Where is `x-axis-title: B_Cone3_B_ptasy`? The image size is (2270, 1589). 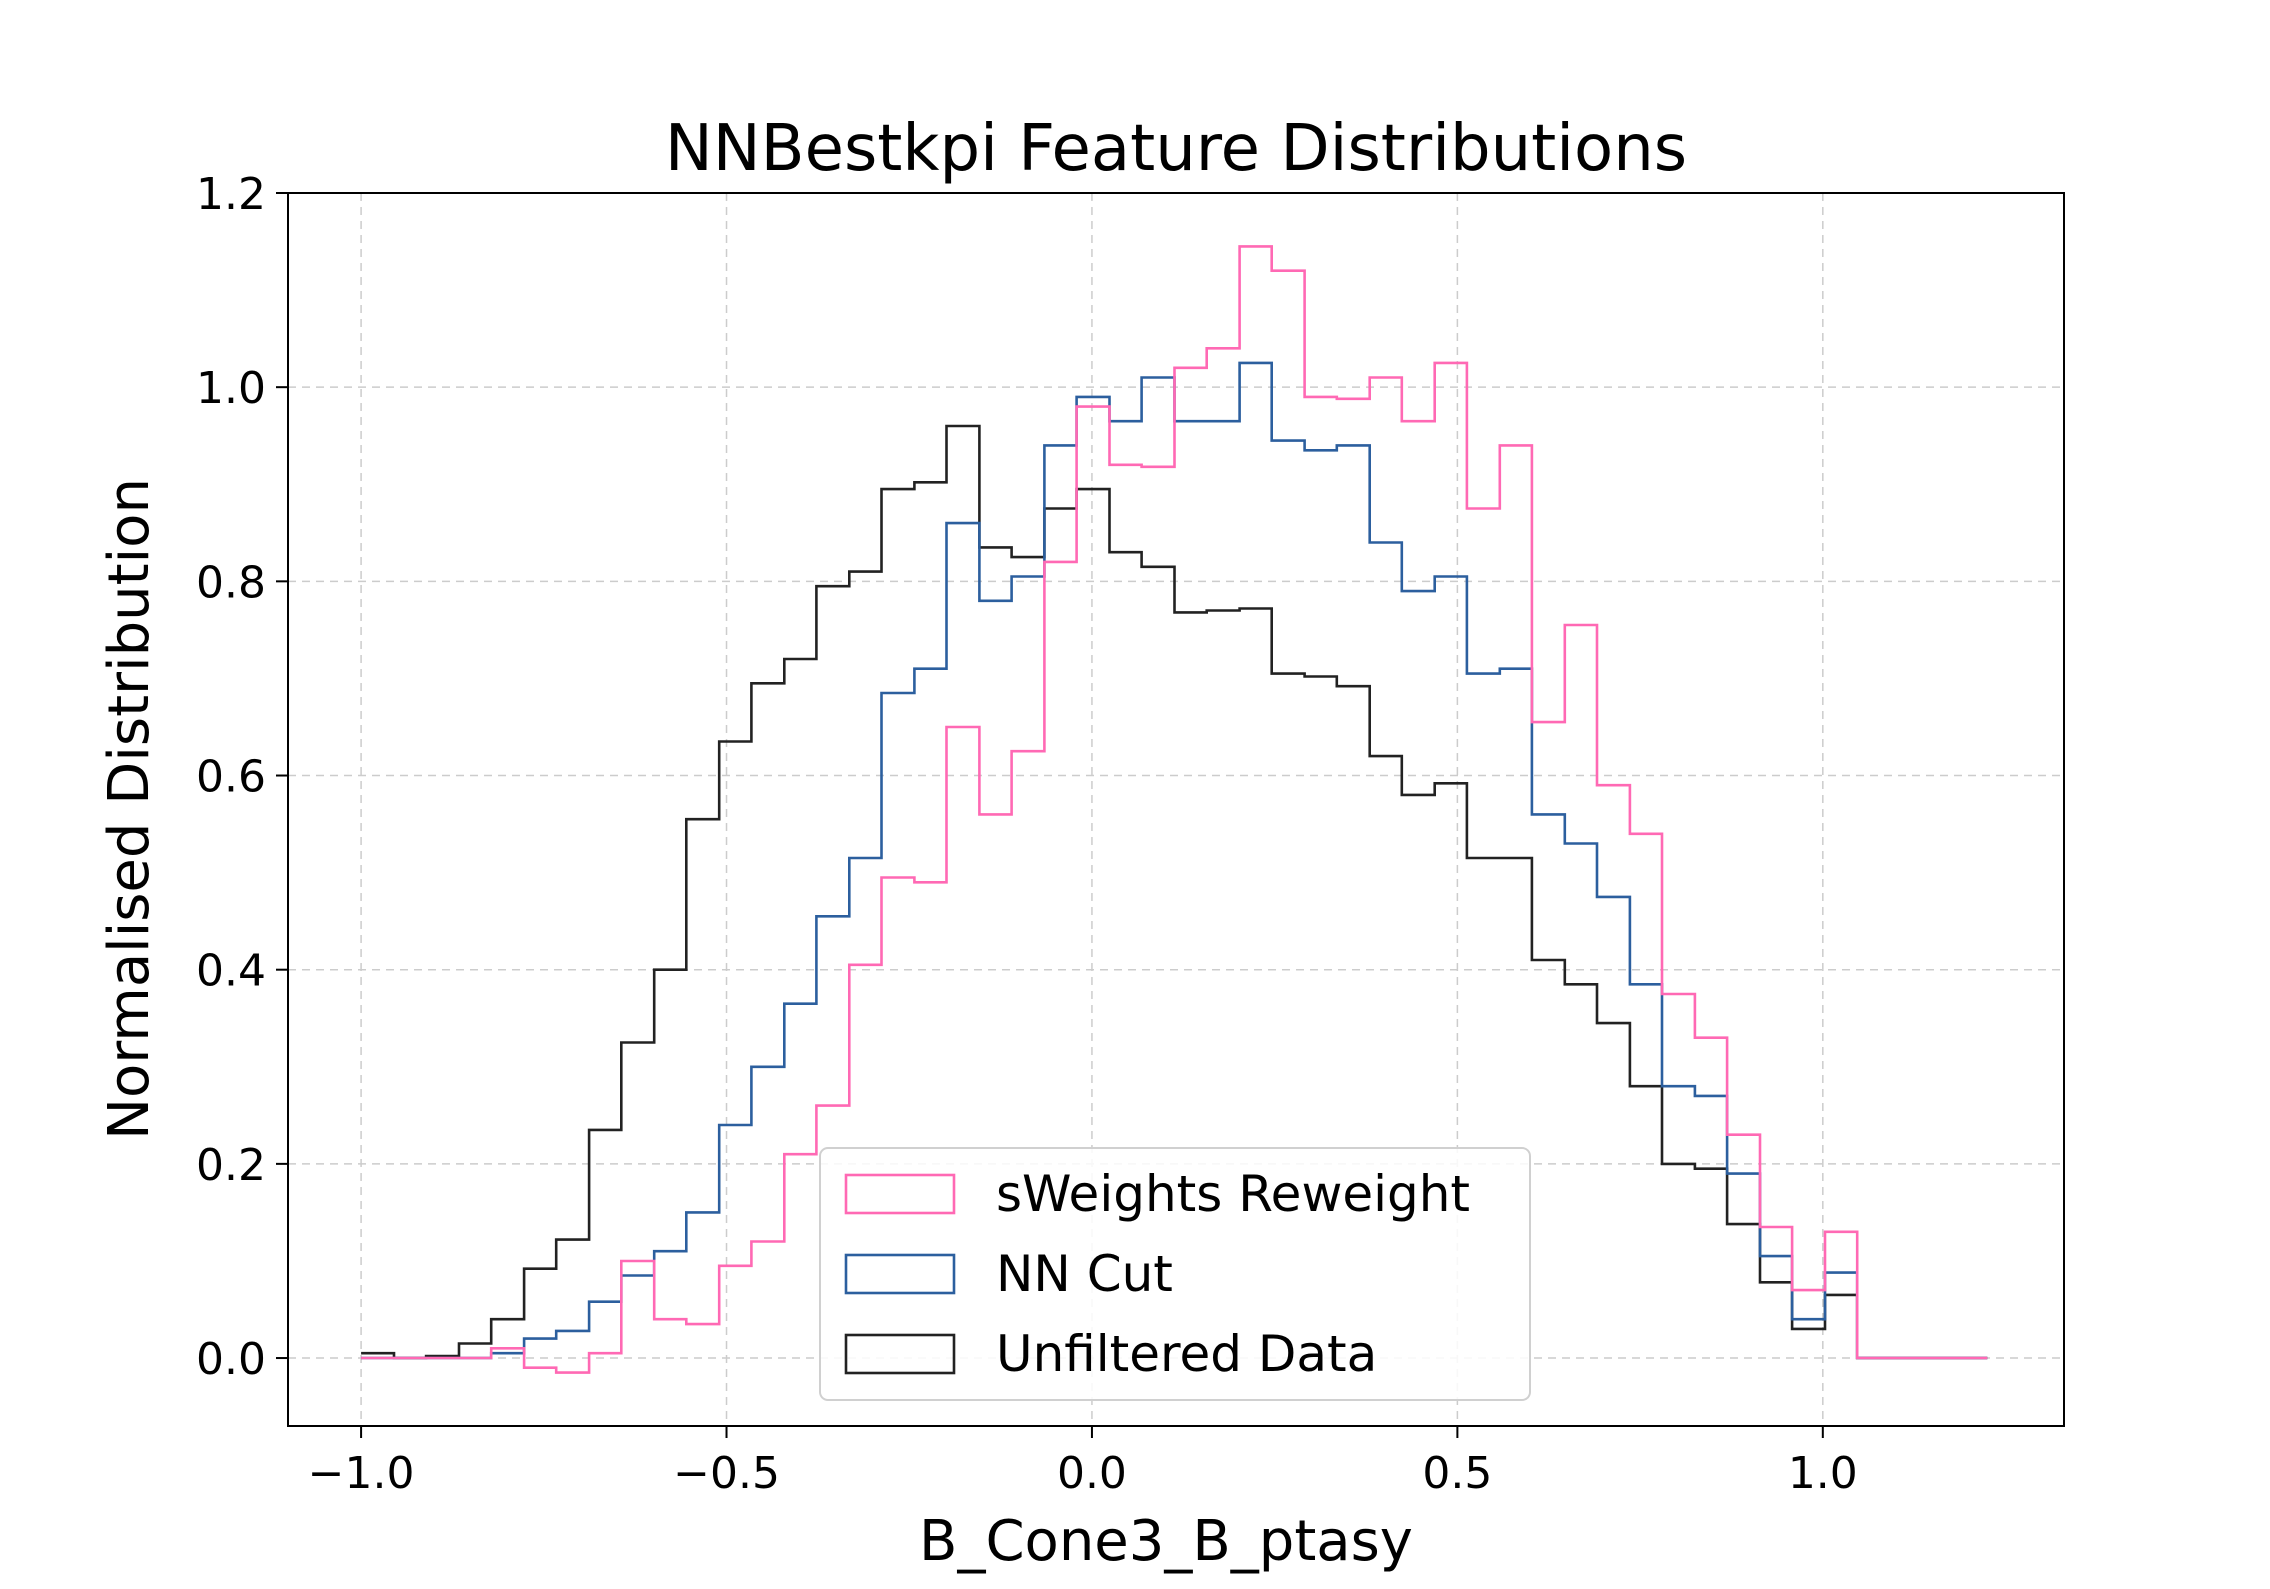
x-axis-title: B_Cone3_B_ptasy is located at coordinates (1166, 1541).